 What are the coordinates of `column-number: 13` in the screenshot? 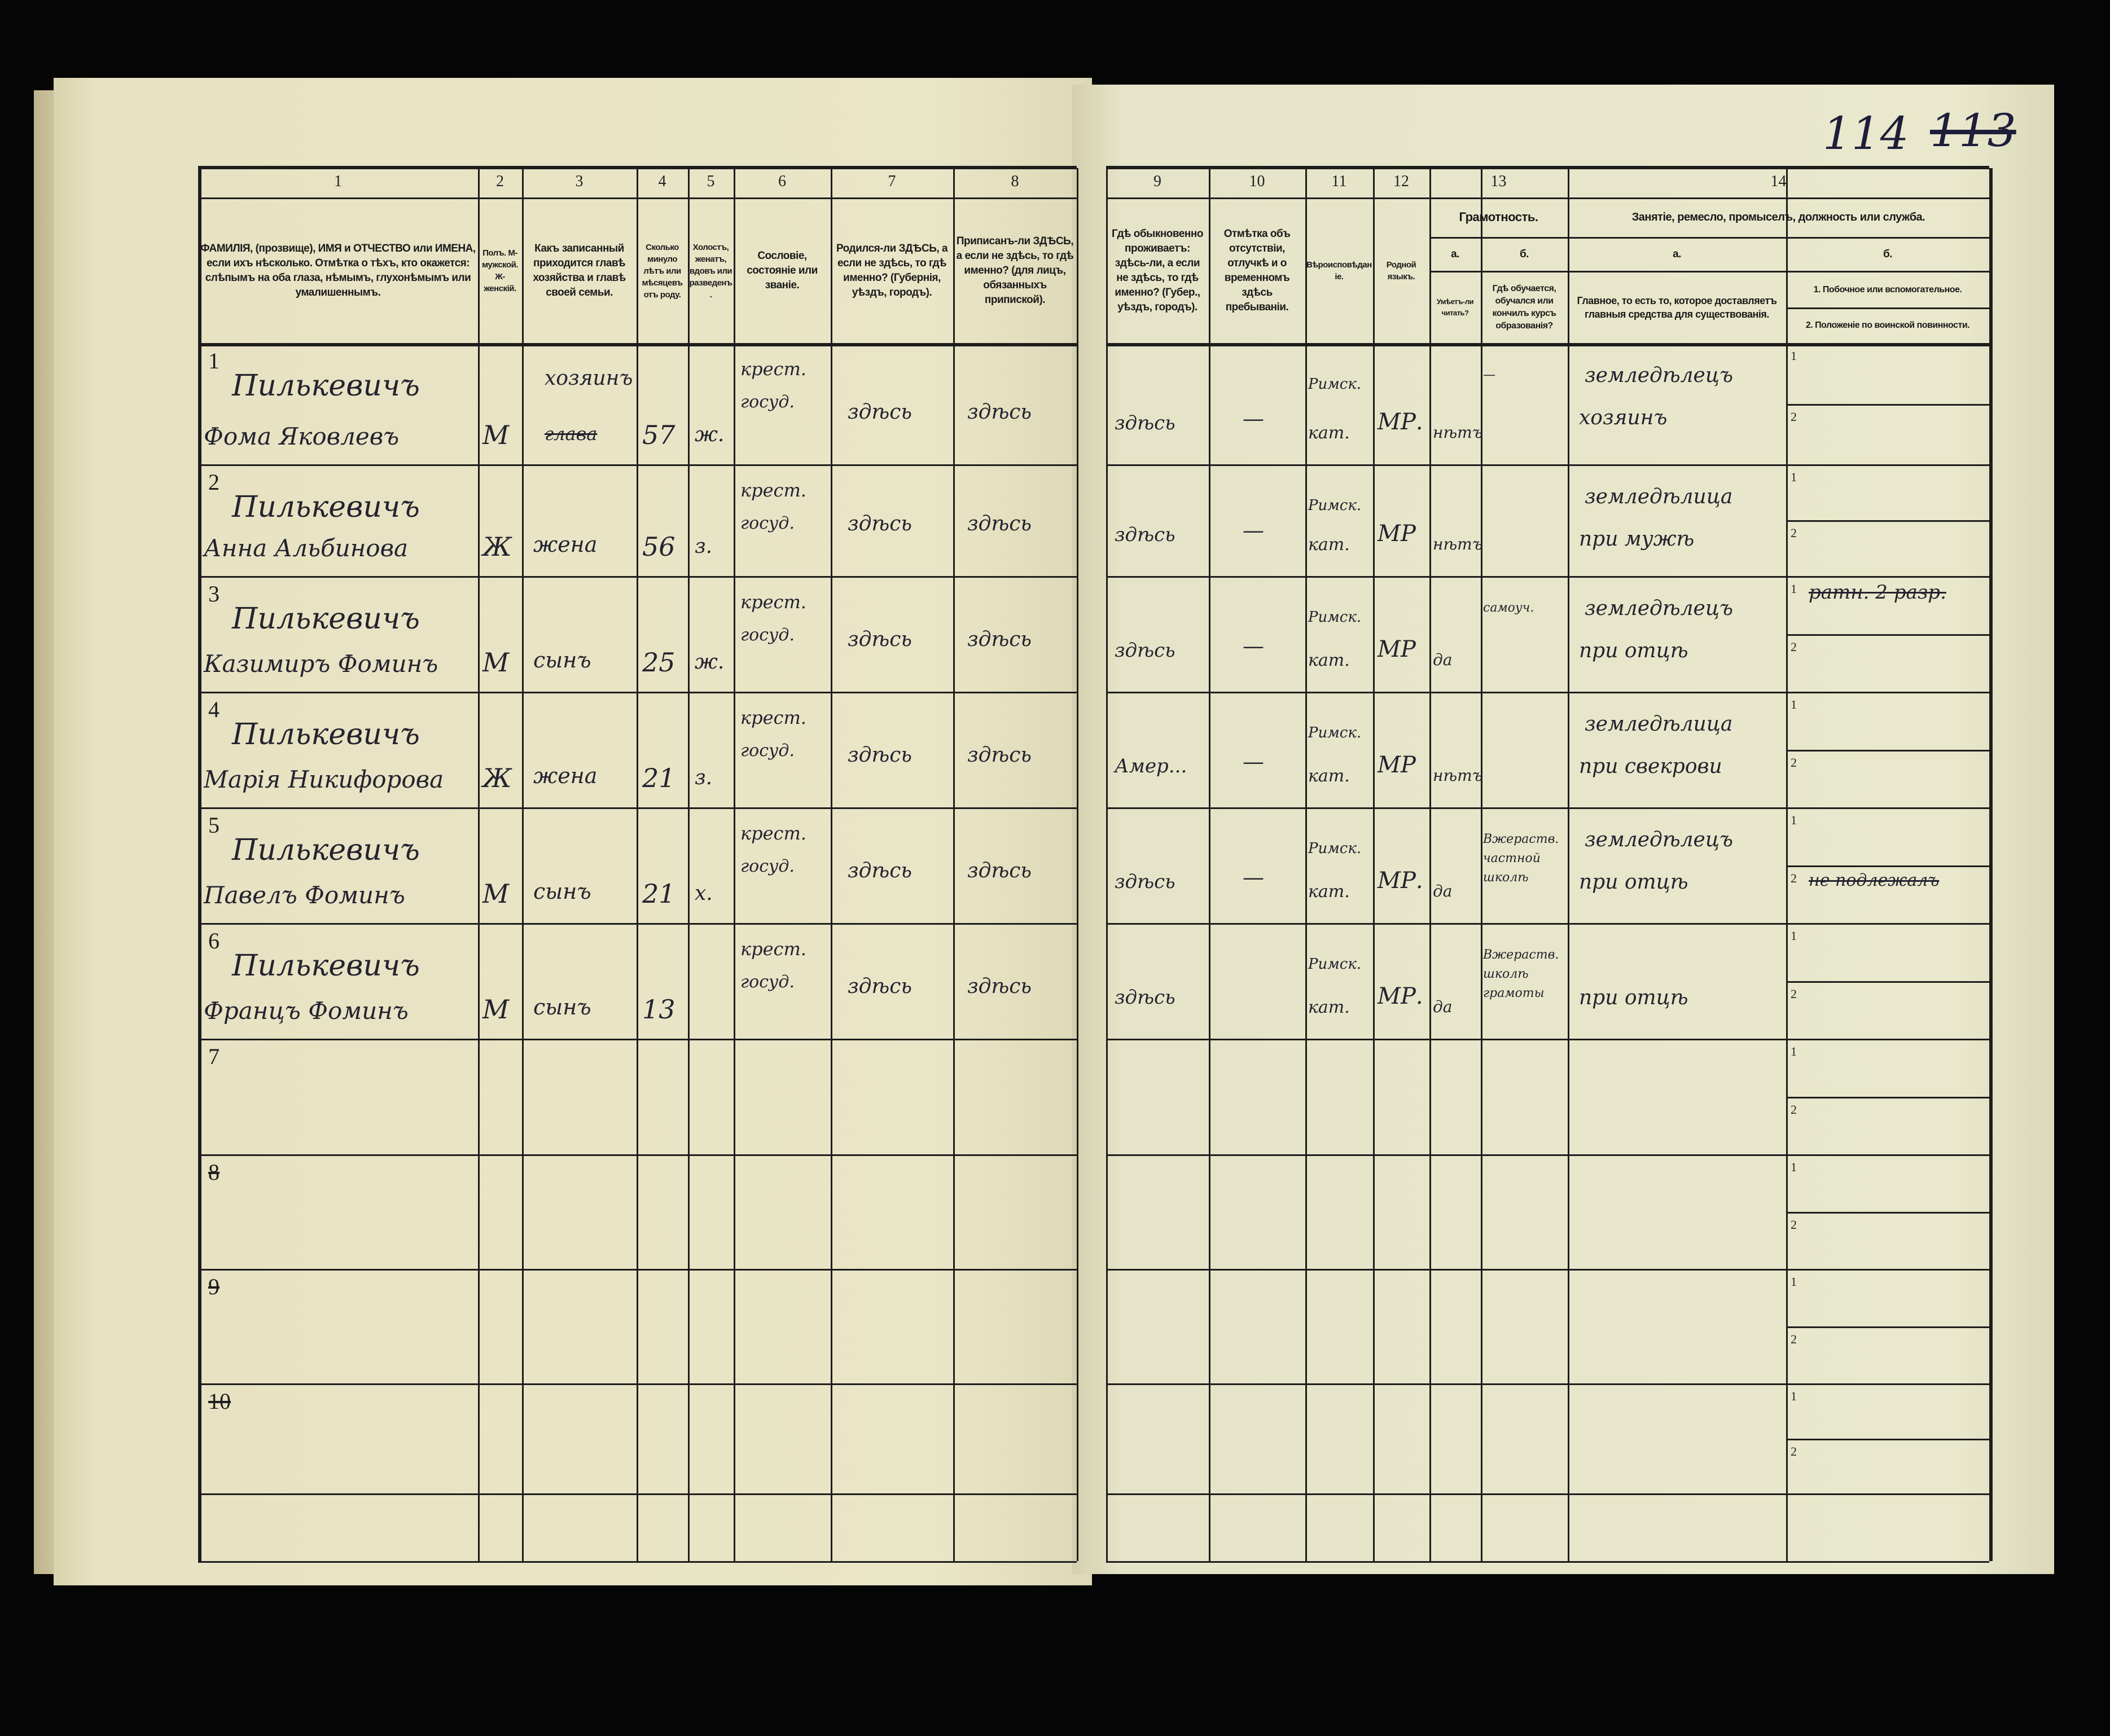 It's located at (1498, 181).